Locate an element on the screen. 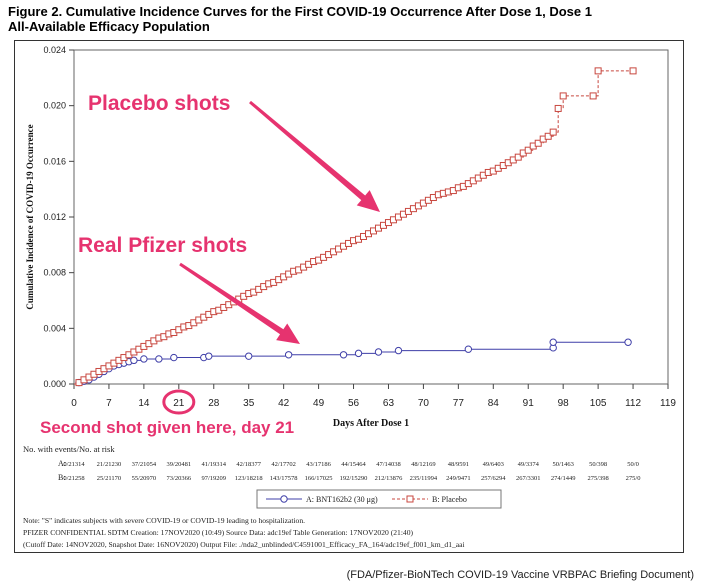  x-tick-label: 14 is located at coordinates (144, 403).